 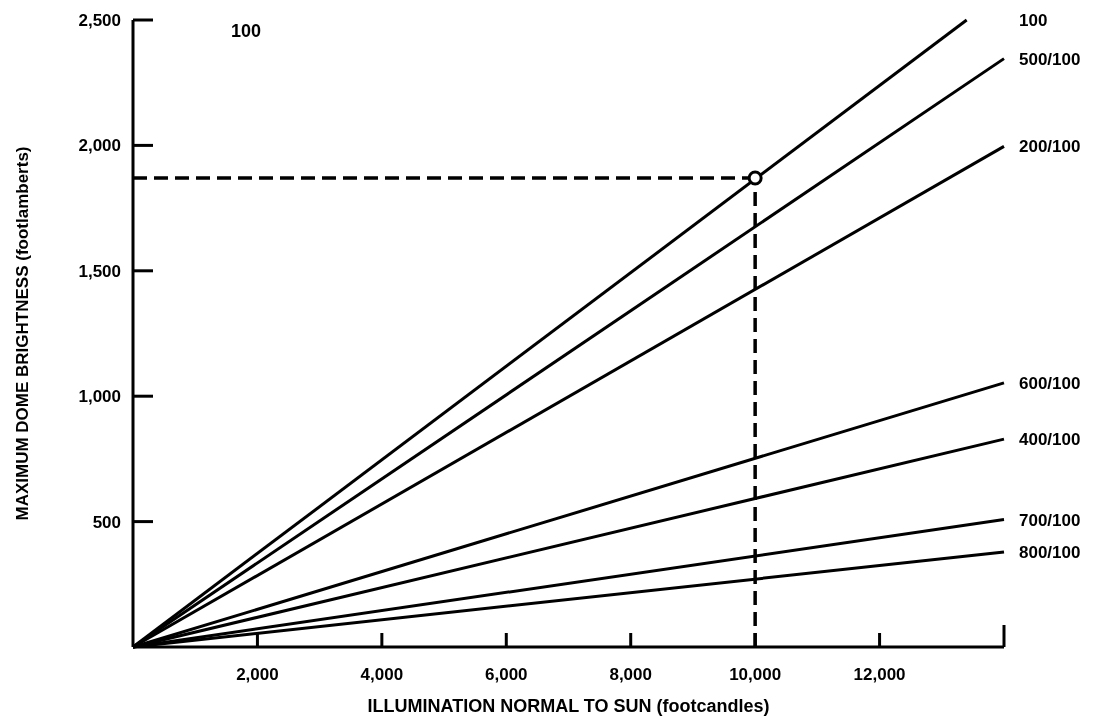 I want to click on series-label: 400/100, so click(x=1050, y=440).